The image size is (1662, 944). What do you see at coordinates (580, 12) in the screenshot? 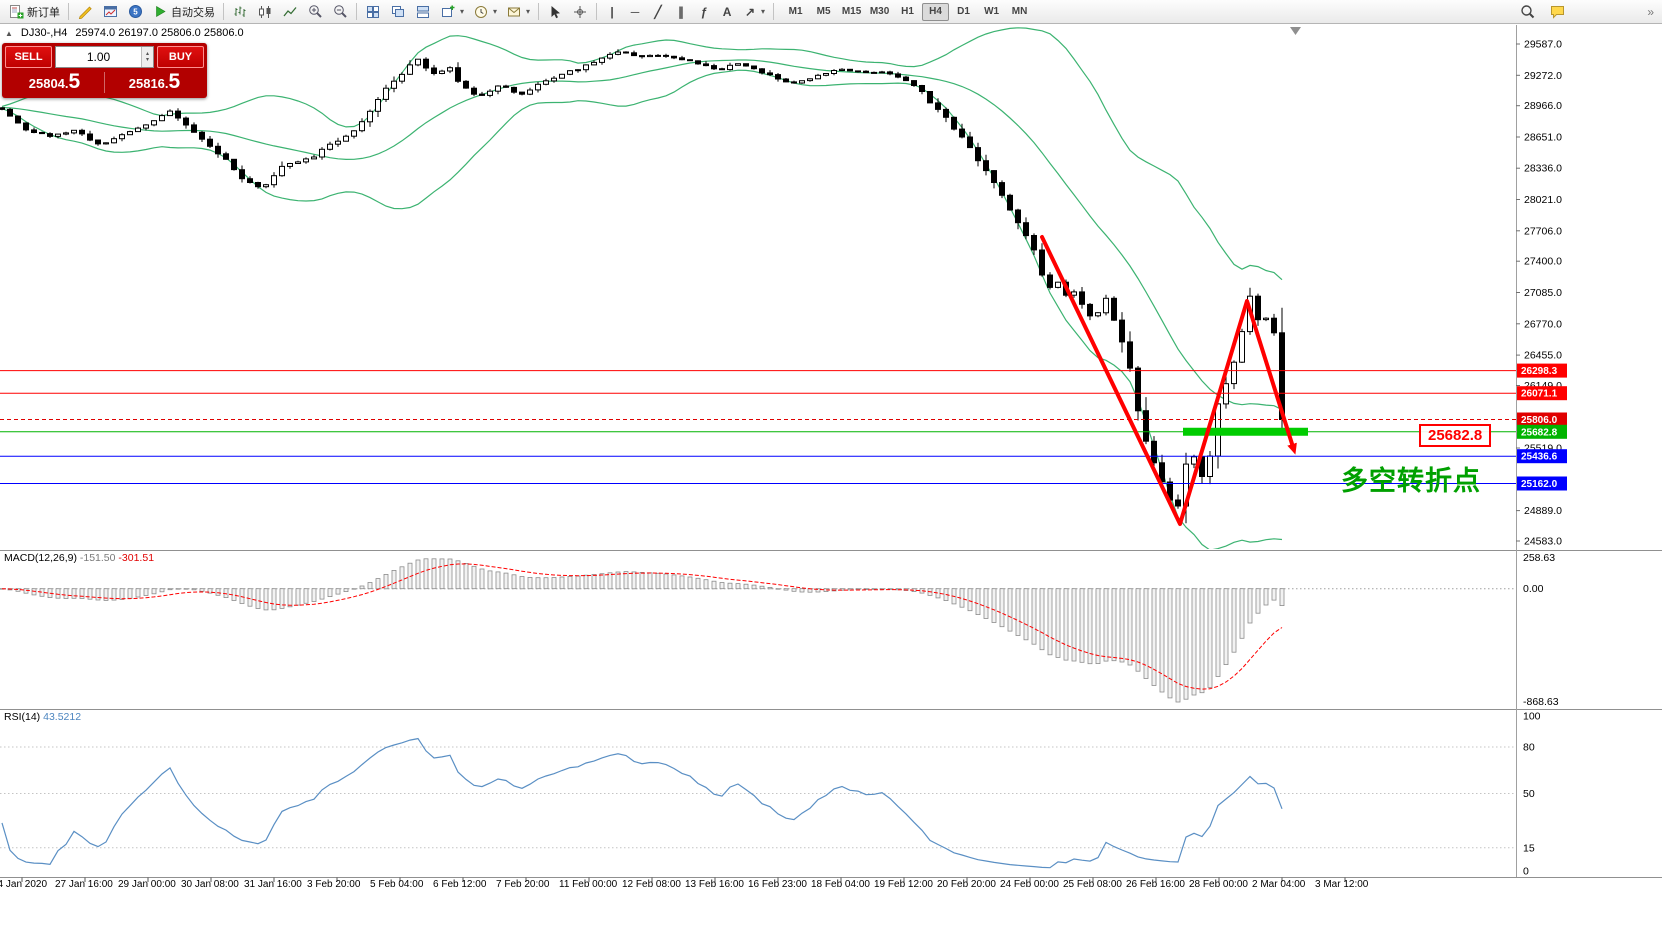
I see `crosshair-button` at bounding box center [580, 12].